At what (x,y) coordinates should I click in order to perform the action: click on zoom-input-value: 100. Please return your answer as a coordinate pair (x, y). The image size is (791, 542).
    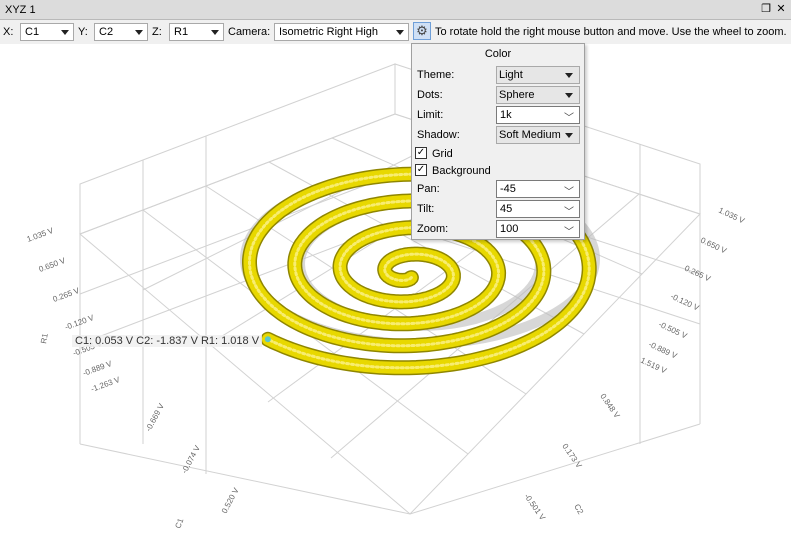
    Looking at the image, I should click on (509, 229).